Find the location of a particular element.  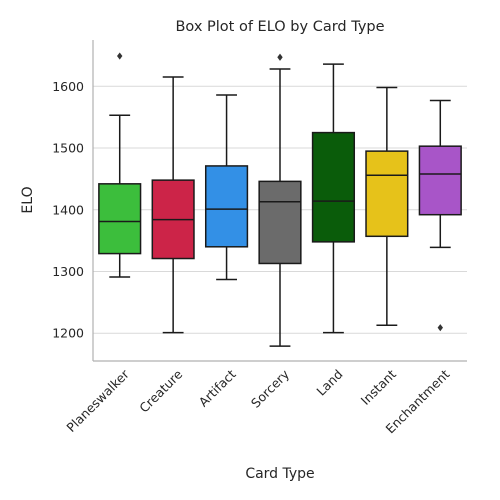

box-enchantment is located at coordinates (440, 215).